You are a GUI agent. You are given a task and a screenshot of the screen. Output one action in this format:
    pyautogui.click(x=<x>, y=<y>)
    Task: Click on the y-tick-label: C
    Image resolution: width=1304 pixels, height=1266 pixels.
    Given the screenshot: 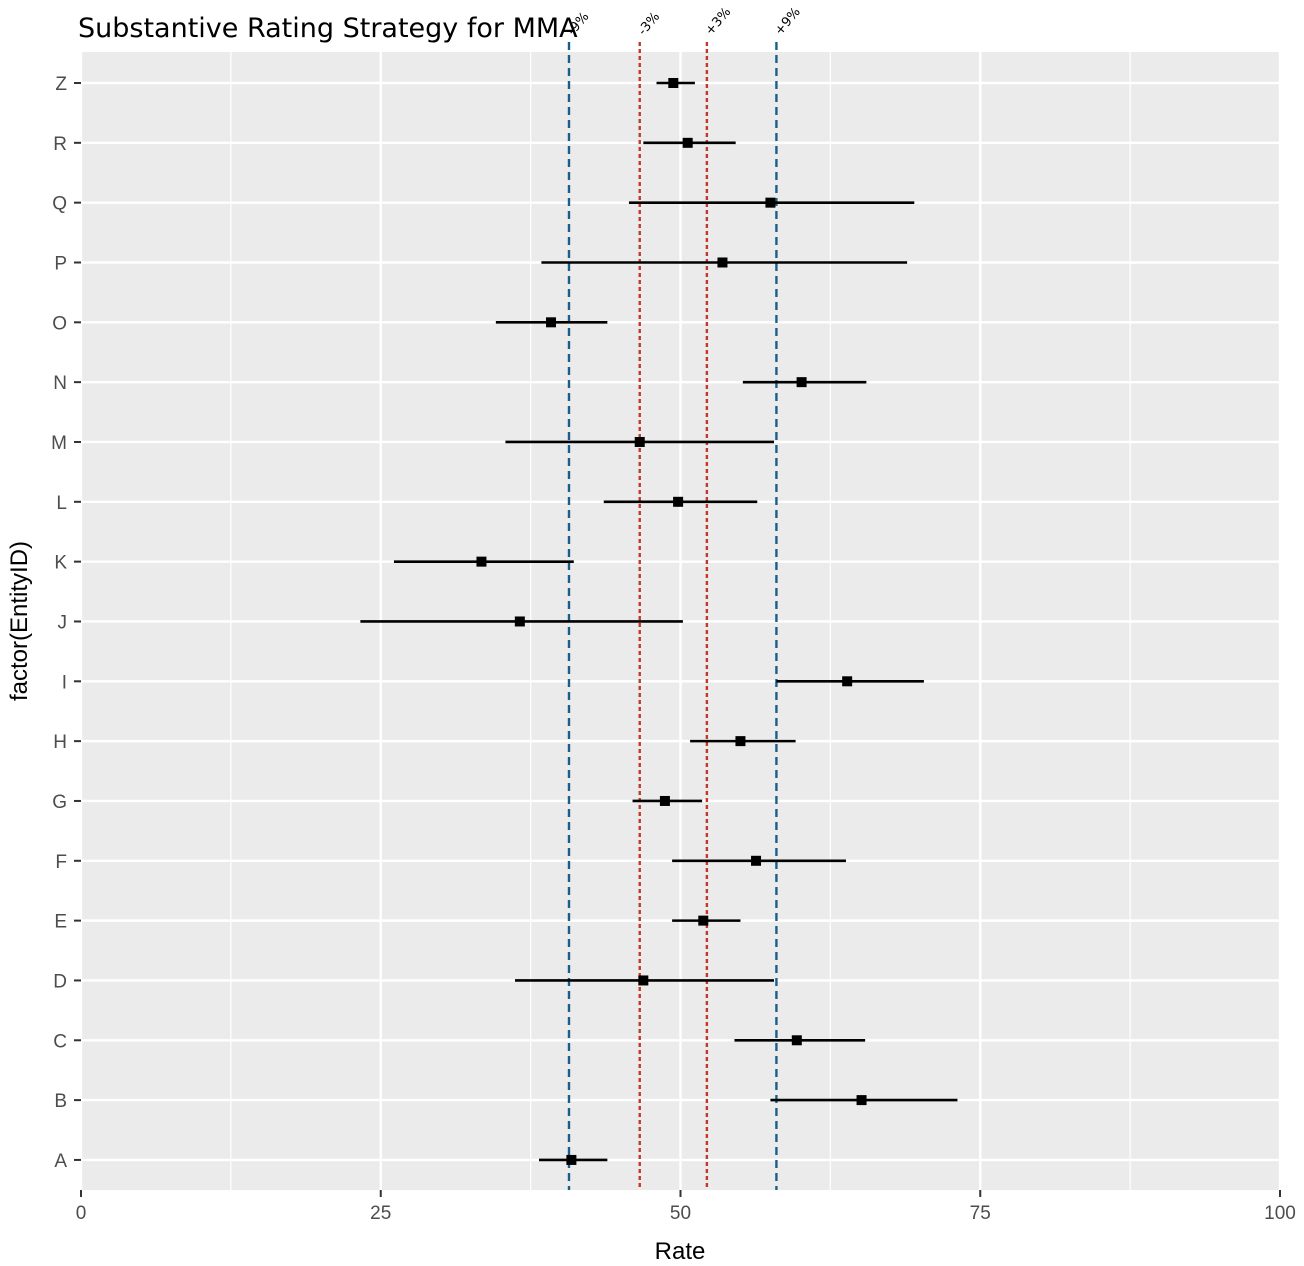 What is the action you would take?
    pyautogui.click(x=60, y=1041)
    